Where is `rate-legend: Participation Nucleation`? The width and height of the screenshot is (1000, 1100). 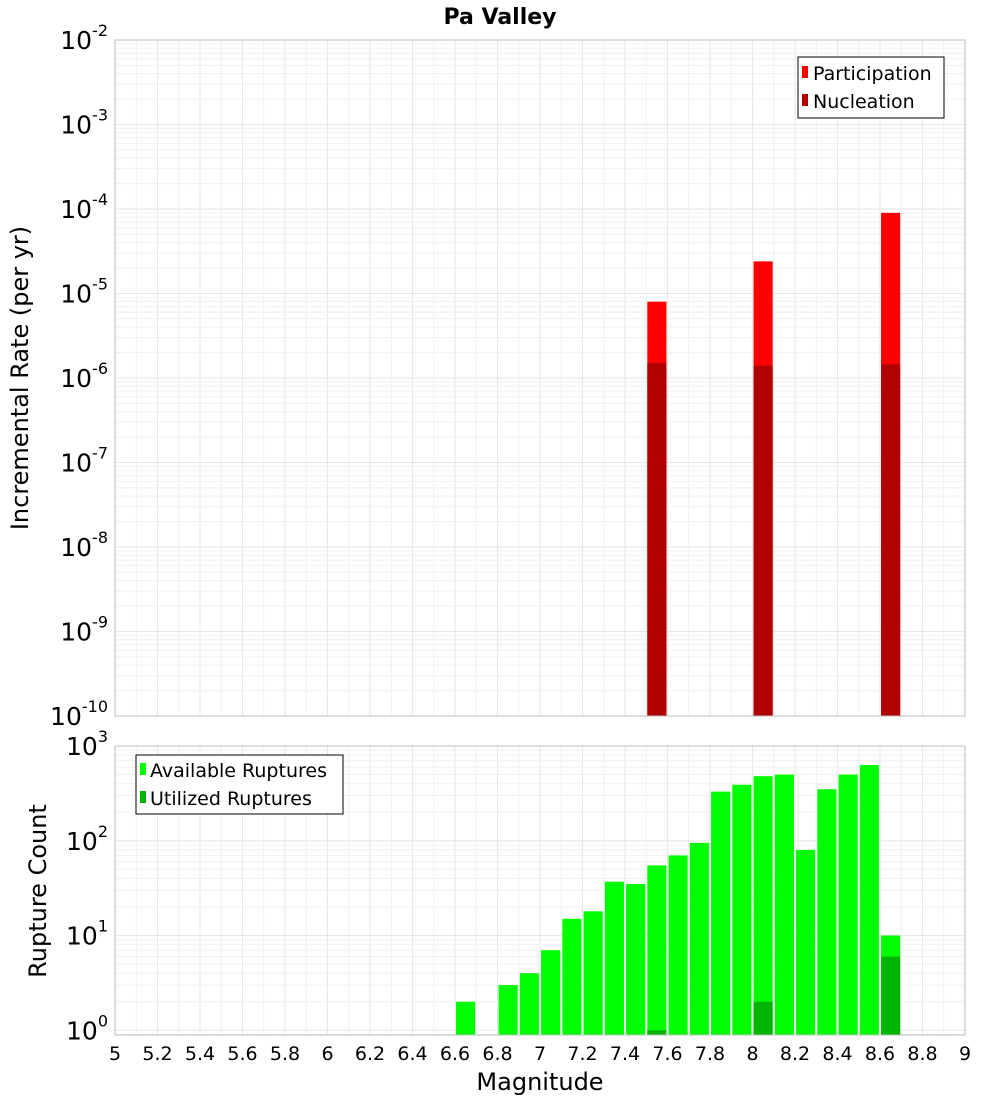
rate-legend: Participation Nucleation is located at coordinates (871, 87).